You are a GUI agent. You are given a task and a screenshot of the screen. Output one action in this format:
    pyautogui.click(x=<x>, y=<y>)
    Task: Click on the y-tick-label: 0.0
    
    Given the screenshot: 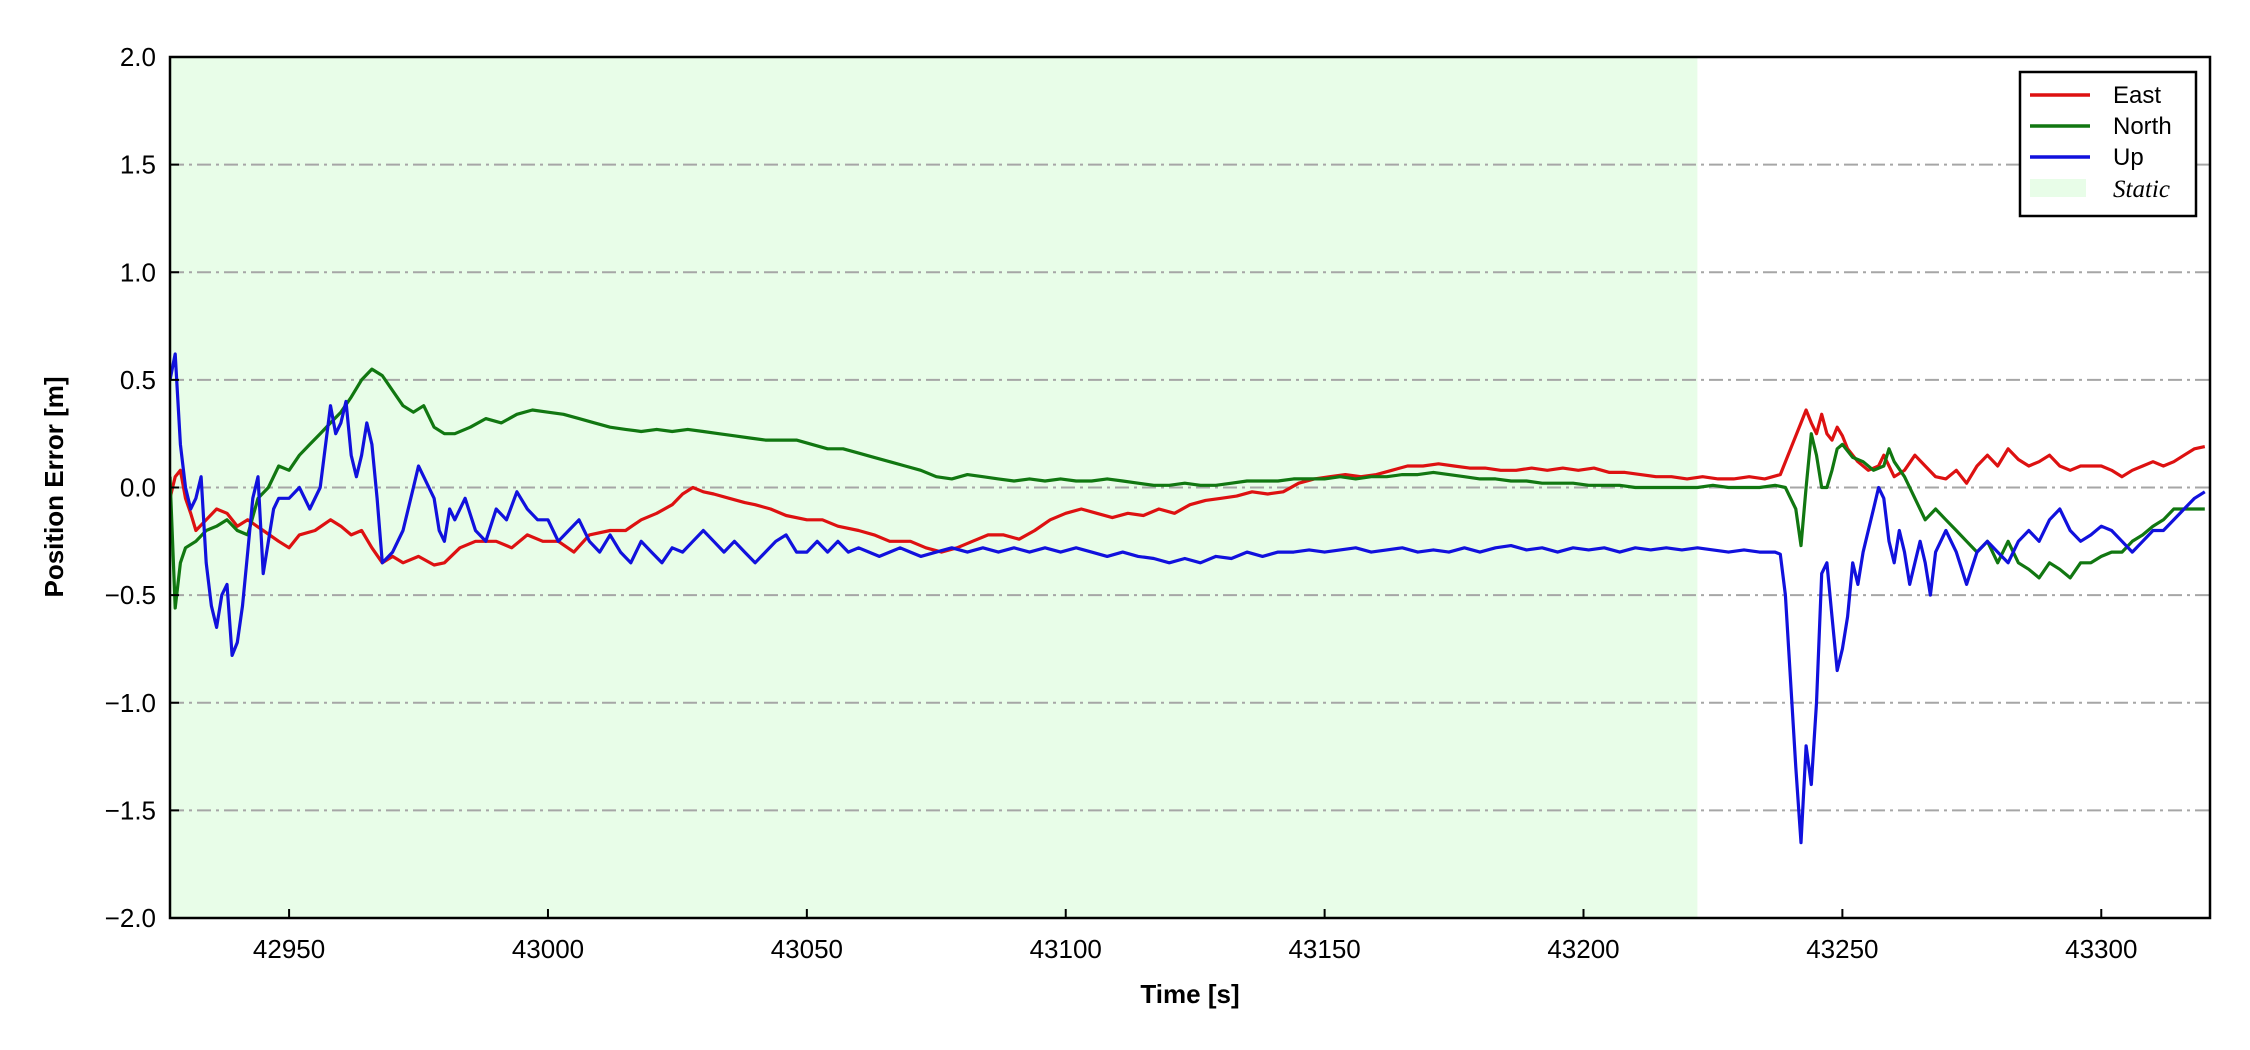 What is the action you would take?
    pyautogui.click(x=138, y=488)
    